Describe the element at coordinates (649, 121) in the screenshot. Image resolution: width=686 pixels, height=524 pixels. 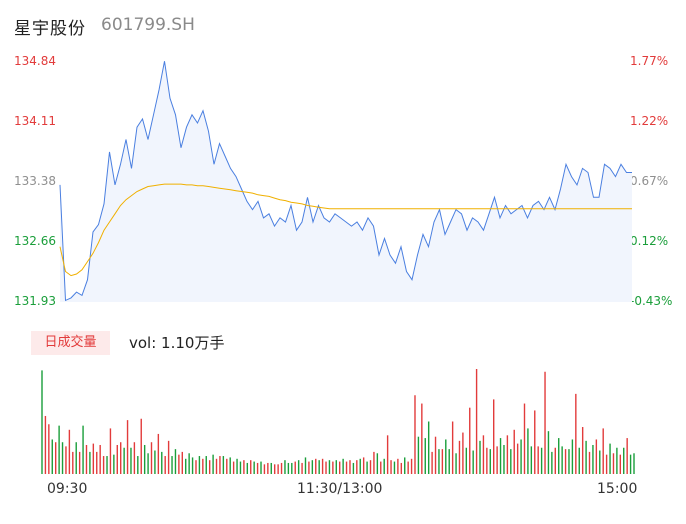
I see `pct-label-upper: 1.22%` at that location.